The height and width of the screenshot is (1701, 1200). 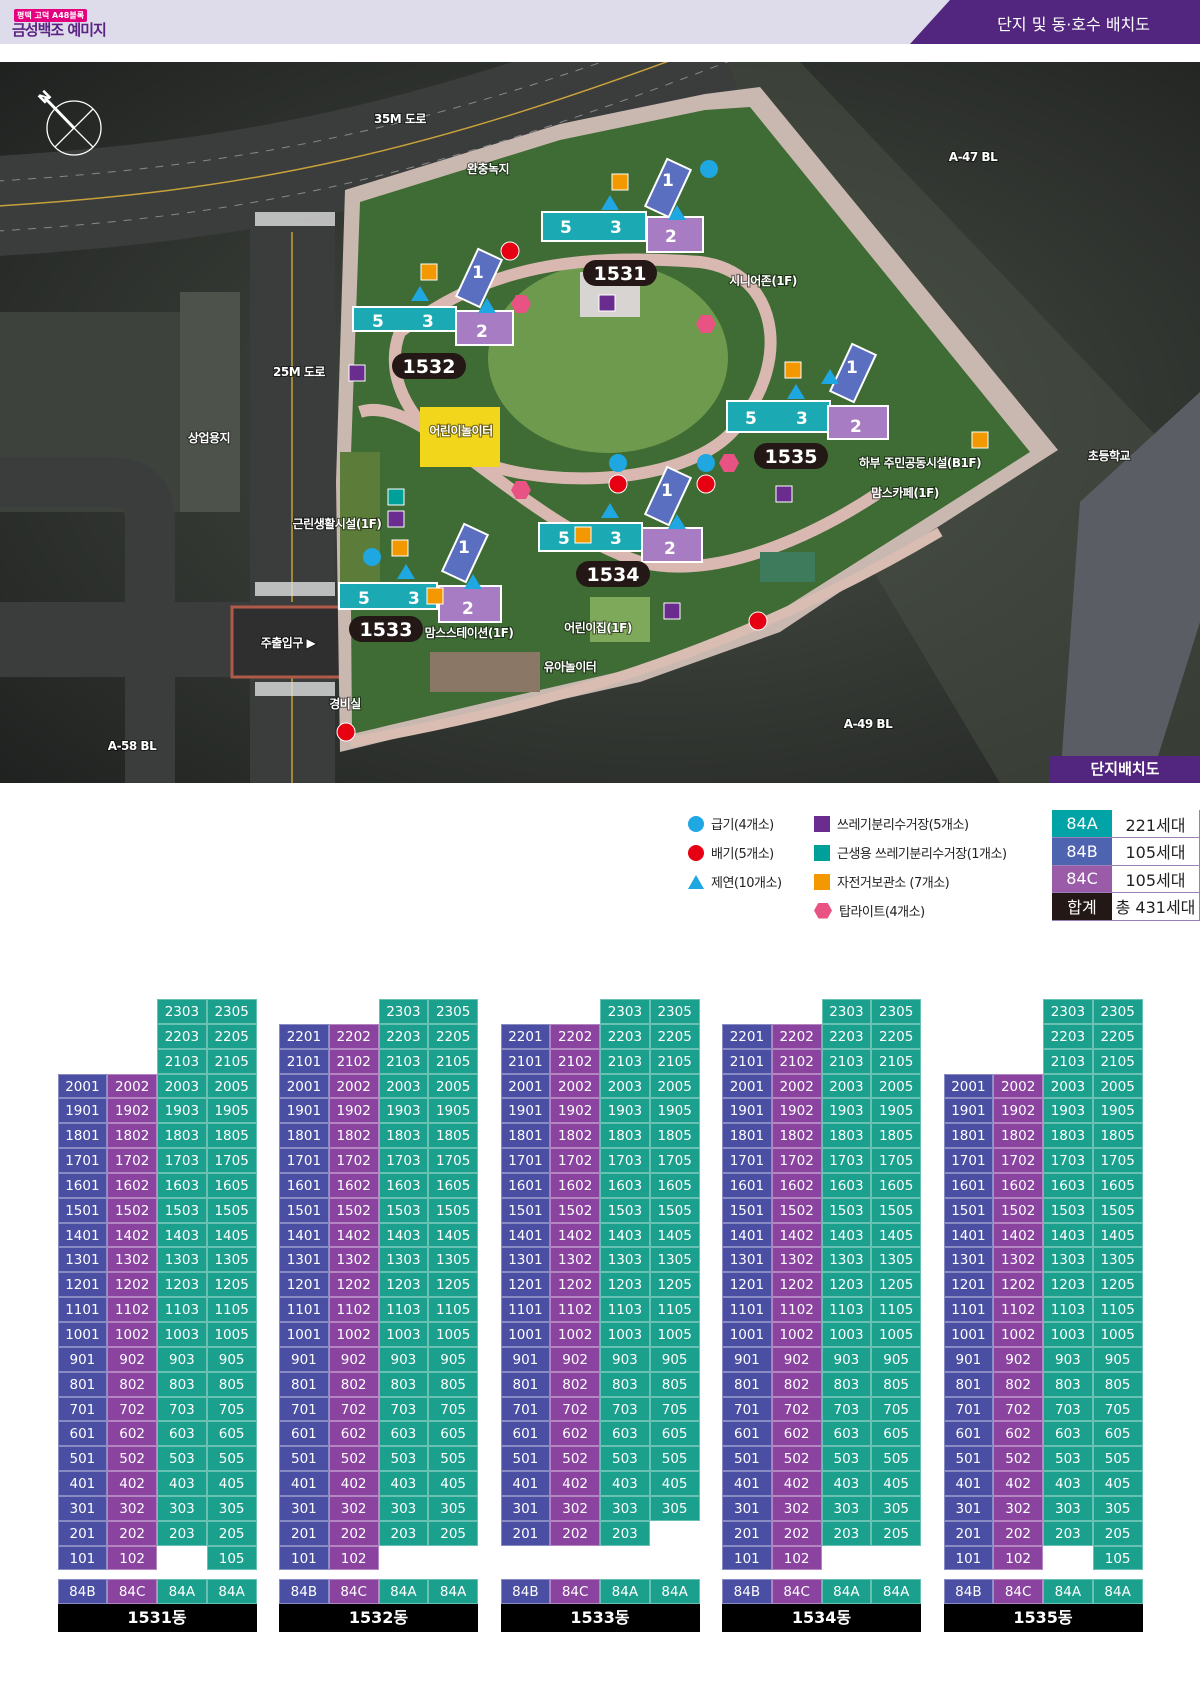 What do you see at coordinates (403, 1136) in the screenshot?
I see `unit-cell: 1803` at bounding box center [403, 1136].